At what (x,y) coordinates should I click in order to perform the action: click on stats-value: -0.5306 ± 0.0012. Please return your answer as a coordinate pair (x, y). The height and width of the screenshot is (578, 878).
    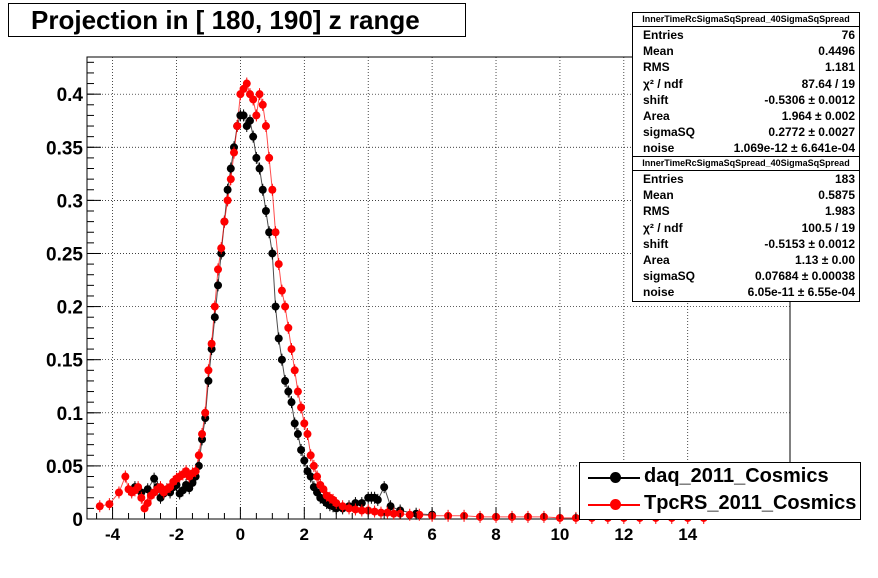
    Looking at the image, I should click on (809, 99).